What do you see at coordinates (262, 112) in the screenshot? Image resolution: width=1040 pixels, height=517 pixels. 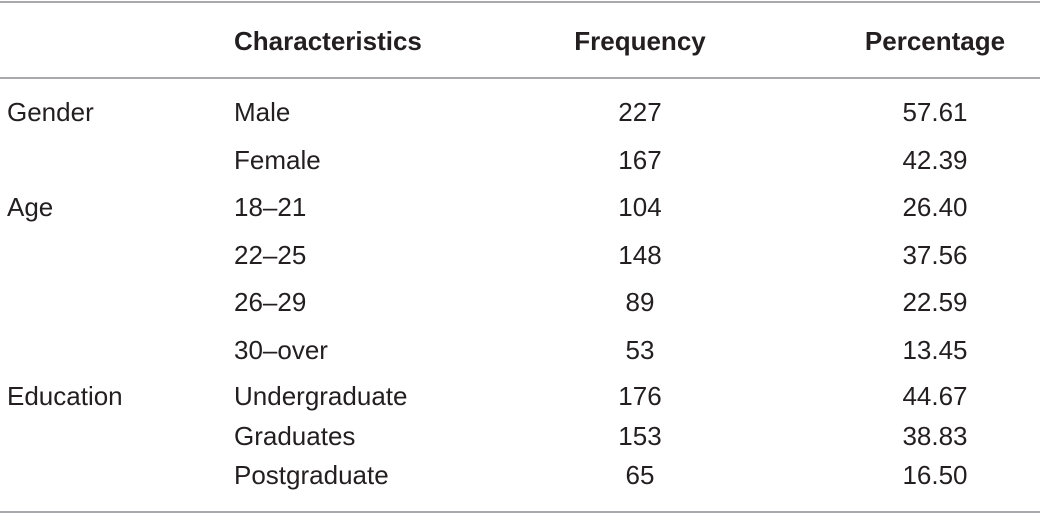 I see `row-characteristic: Male` at bounding box center [262, 112].